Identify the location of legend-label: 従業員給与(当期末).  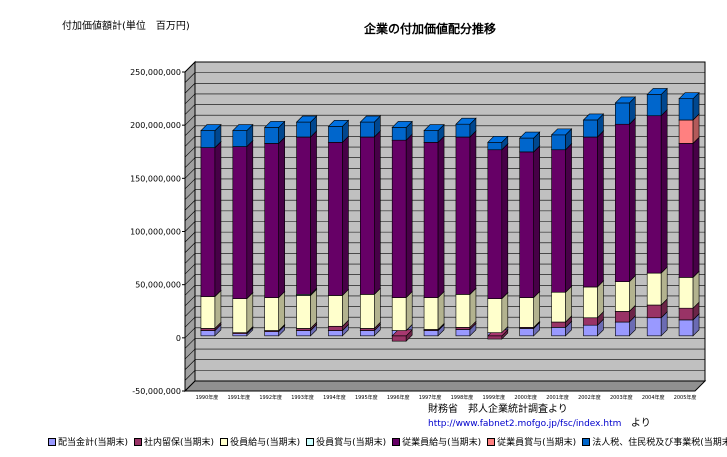
(442, 443).